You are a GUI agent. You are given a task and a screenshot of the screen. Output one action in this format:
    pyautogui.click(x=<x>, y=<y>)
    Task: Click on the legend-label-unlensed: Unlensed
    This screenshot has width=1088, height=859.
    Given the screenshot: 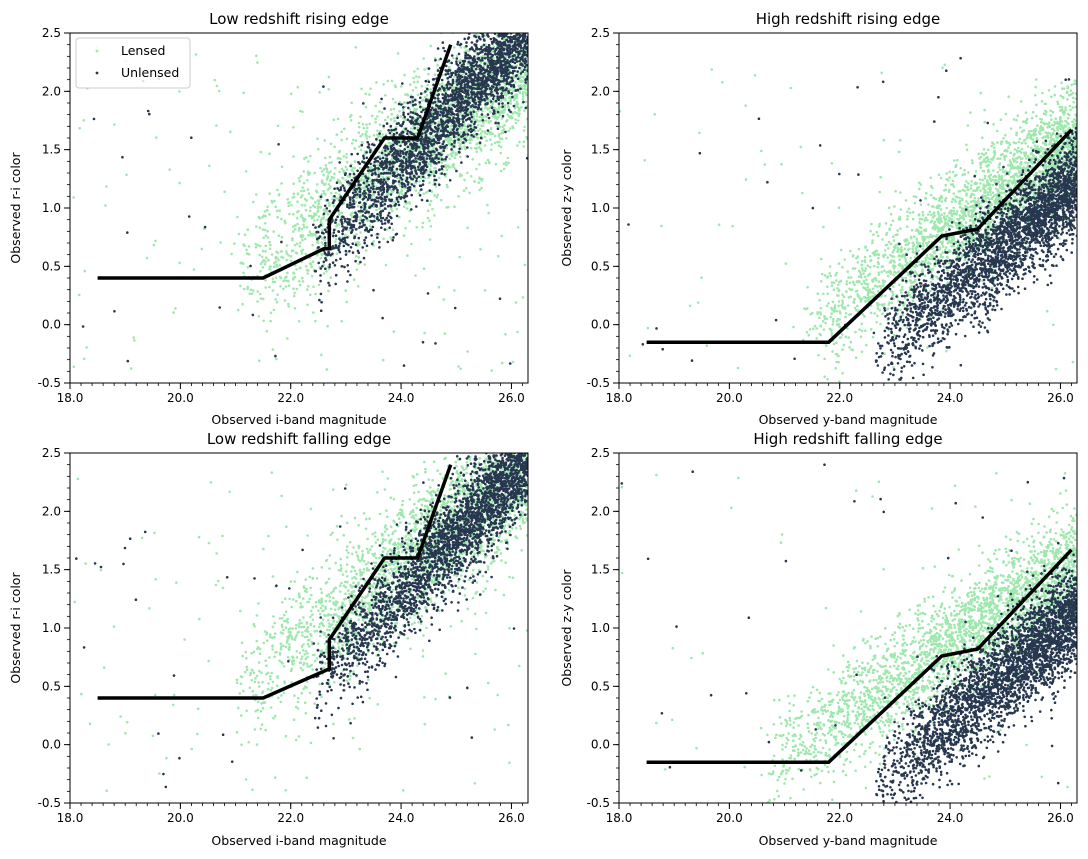 What is the action you would take?
    pyautogui.click(x=150, y=72)
    